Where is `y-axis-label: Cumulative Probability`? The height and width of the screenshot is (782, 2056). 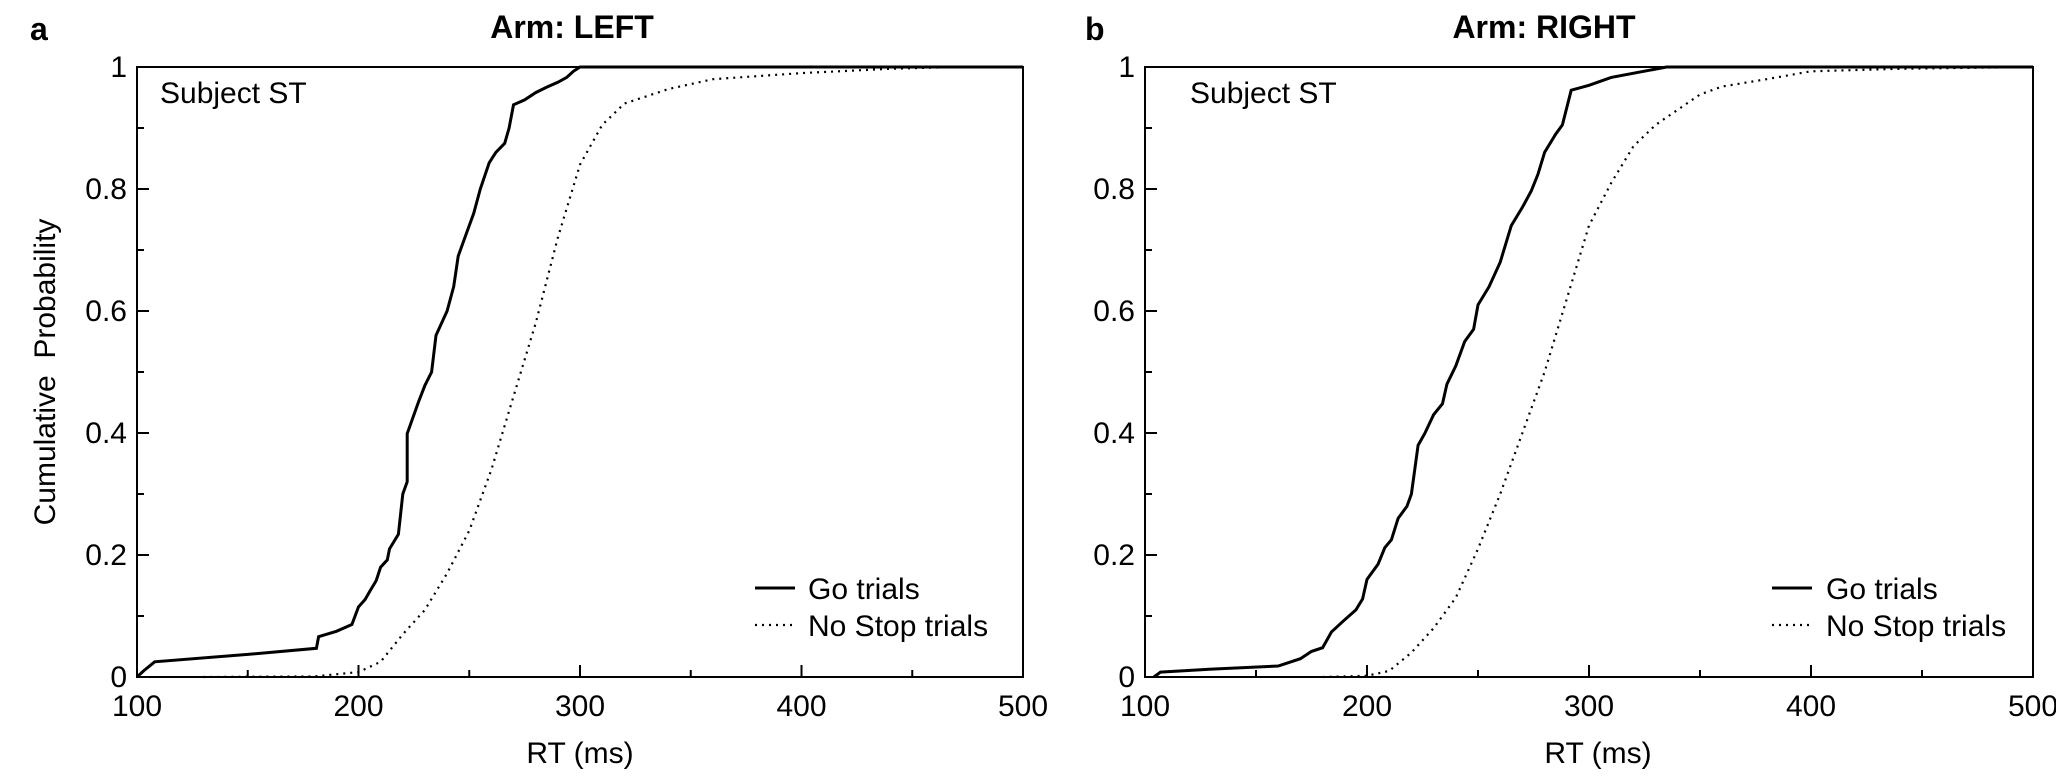 y-axis-label: Cumulative Probability is located at coordinates (45, 372).